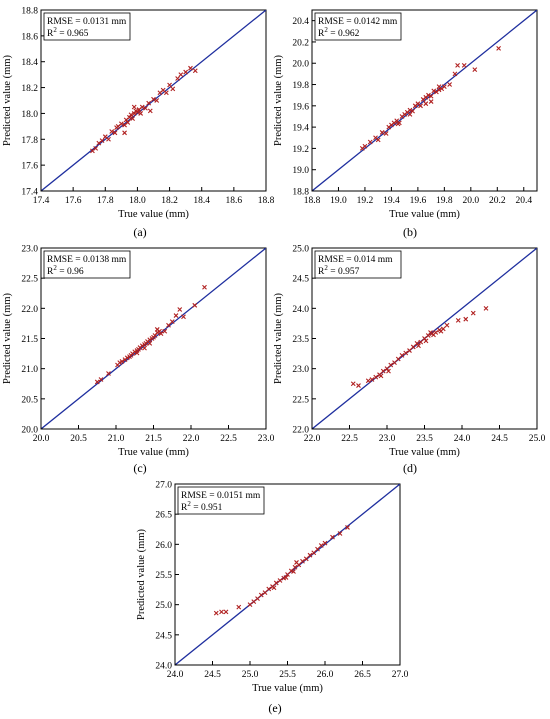  Describe the element at coordinates (139, 232) in the screenshot. I see `panel-caption: (a)` at that location.